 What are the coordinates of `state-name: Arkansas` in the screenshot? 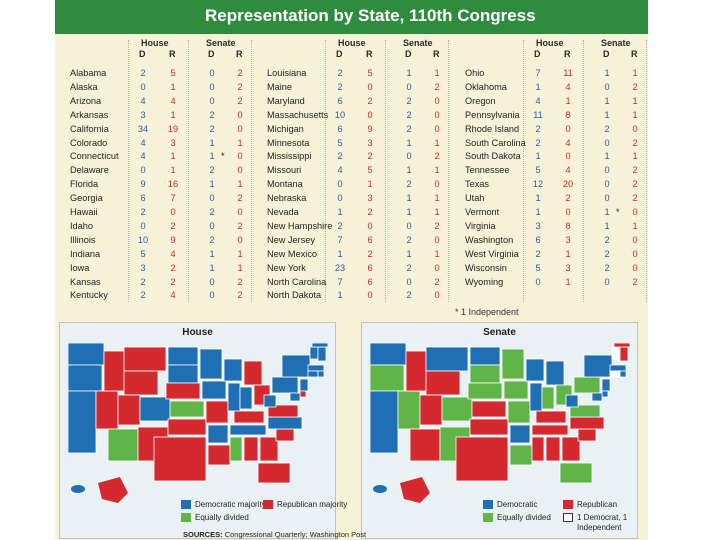 It's located at (89, 114).